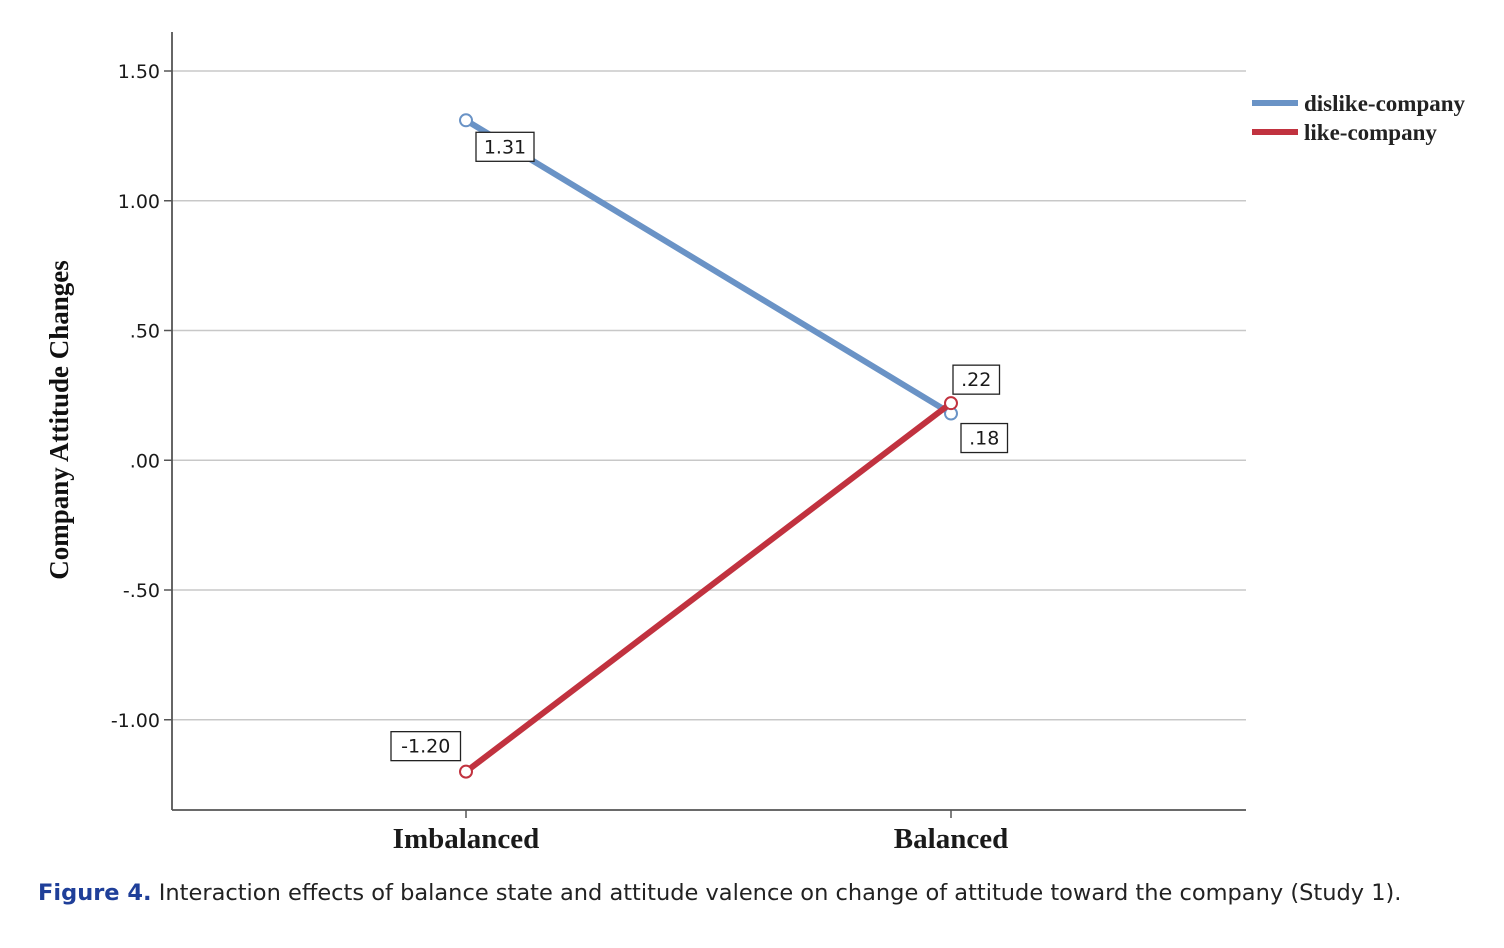 The height and width of the screenshot is (948, 1504). Describe the element at coordinates (708, 267) in the screenshot. I see `series-line-dislike-company` at that location.